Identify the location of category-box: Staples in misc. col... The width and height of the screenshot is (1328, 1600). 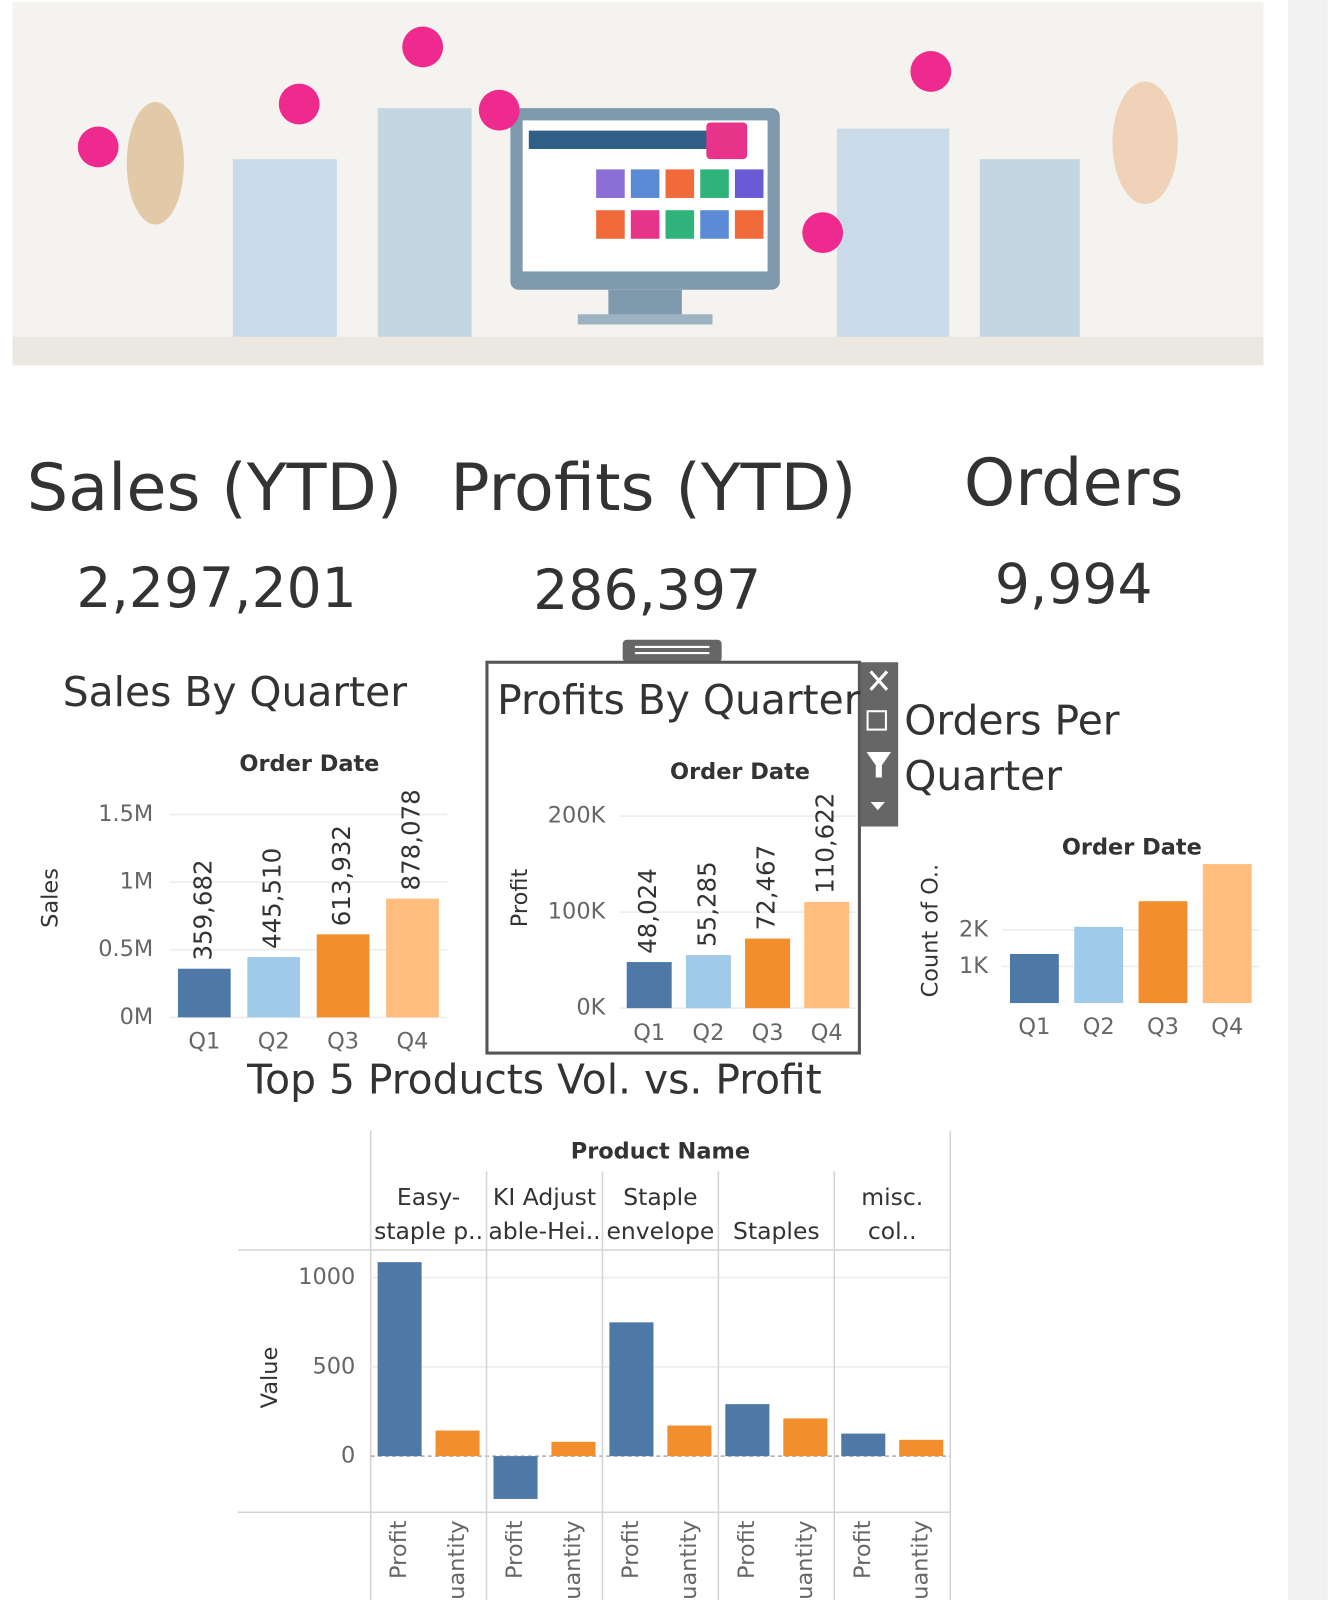
(892, 1214).